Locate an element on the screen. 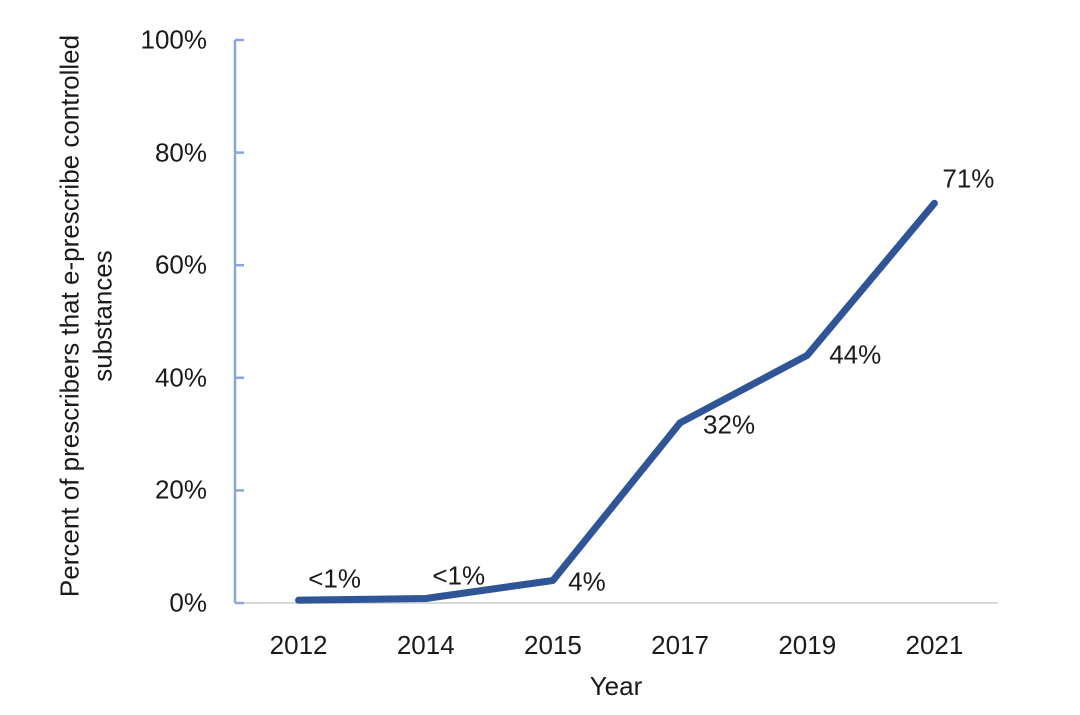 The height and width of the screenshot is (715, 1080). y-axis-title-line2: substances is located at coordinates (102, 316).